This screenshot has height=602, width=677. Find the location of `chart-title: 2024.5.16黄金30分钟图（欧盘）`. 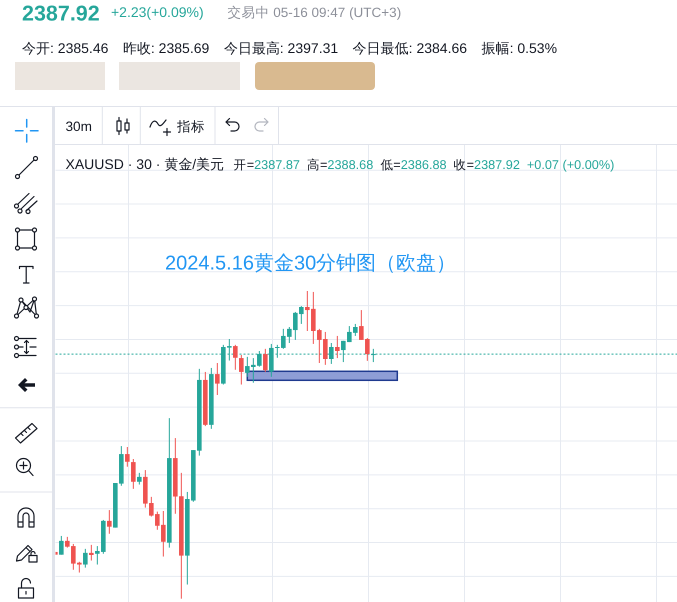

chart-title: 2024.5.16黄金30分钟图（欧盘） is located at coordinates (310, 263).